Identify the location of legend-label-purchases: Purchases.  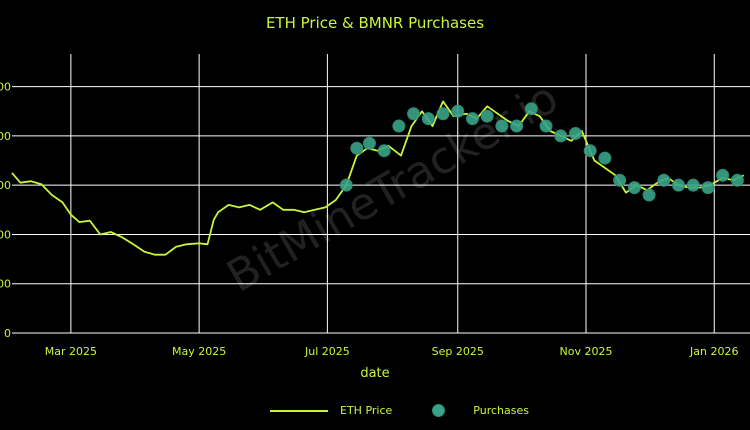
(501, 410).